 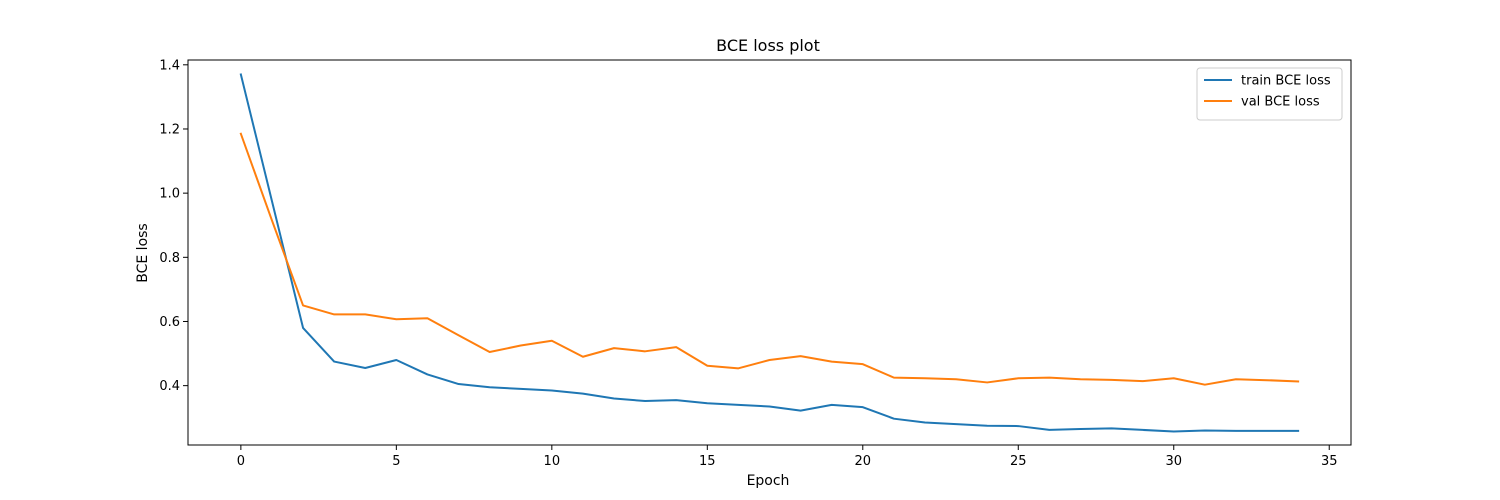 What do you see at coordinates (1018, 461) in the screenshot?
I see `x-tick-label: 25` at bounding box center [1018, 461].